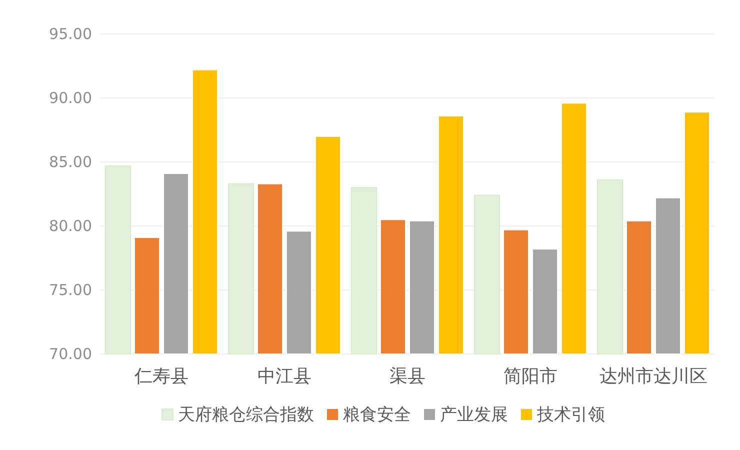 The width and height of the screenshot is (740, 450). What do you see at coordinates (246, 415) in the screenshot?
I see `legend-label: 天府粮仓综合指数` at bounding box center [246, 415].